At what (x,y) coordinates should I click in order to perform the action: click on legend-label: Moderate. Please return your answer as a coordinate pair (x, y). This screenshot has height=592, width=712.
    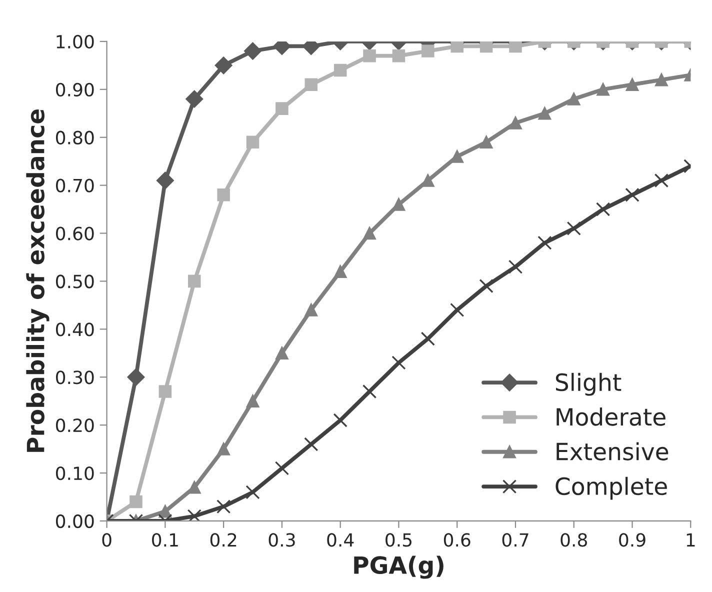
    Looking at the image, I should click on (611, 417).